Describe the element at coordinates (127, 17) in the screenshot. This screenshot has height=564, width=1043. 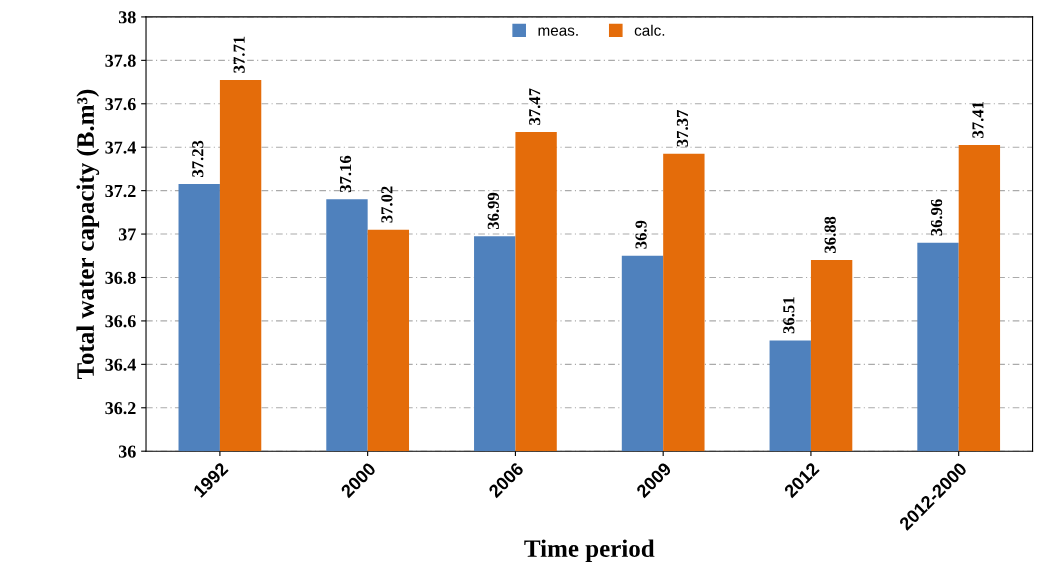
I see `y-tick-label: 38` at that location.